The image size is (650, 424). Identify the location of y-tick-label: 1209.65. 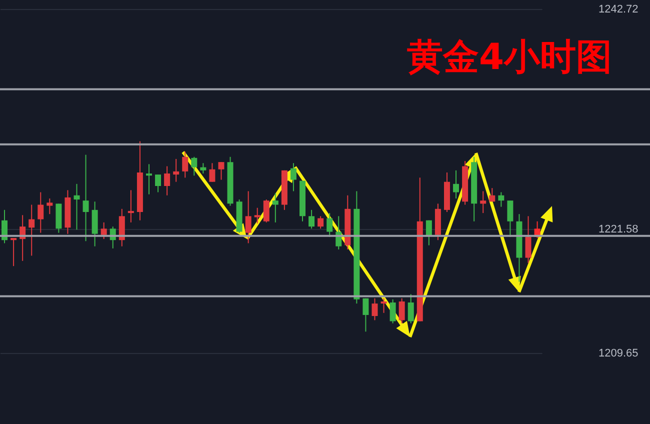
(618, 353).